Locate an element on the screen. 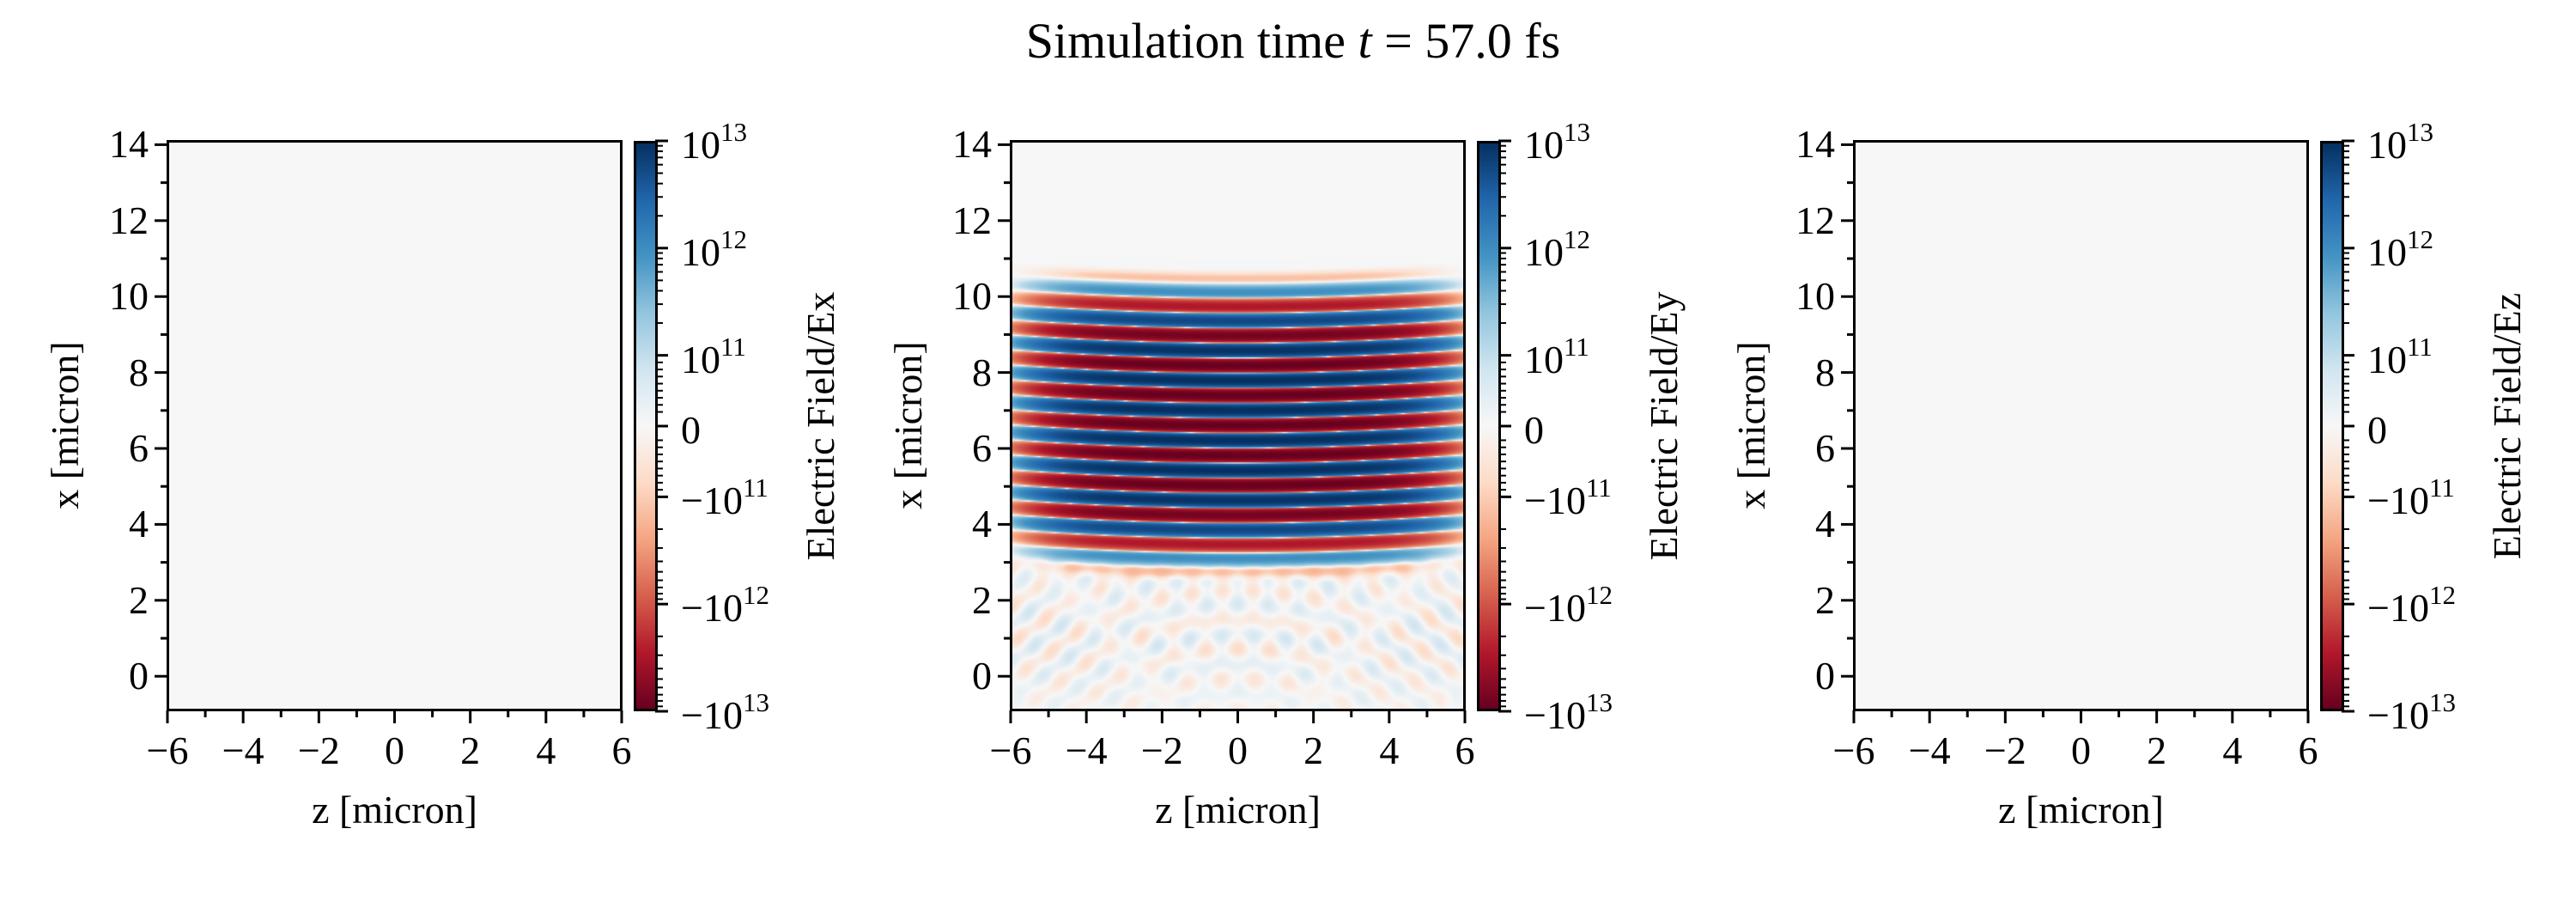  heatmap-ey is located at coordinates (1238, 425).